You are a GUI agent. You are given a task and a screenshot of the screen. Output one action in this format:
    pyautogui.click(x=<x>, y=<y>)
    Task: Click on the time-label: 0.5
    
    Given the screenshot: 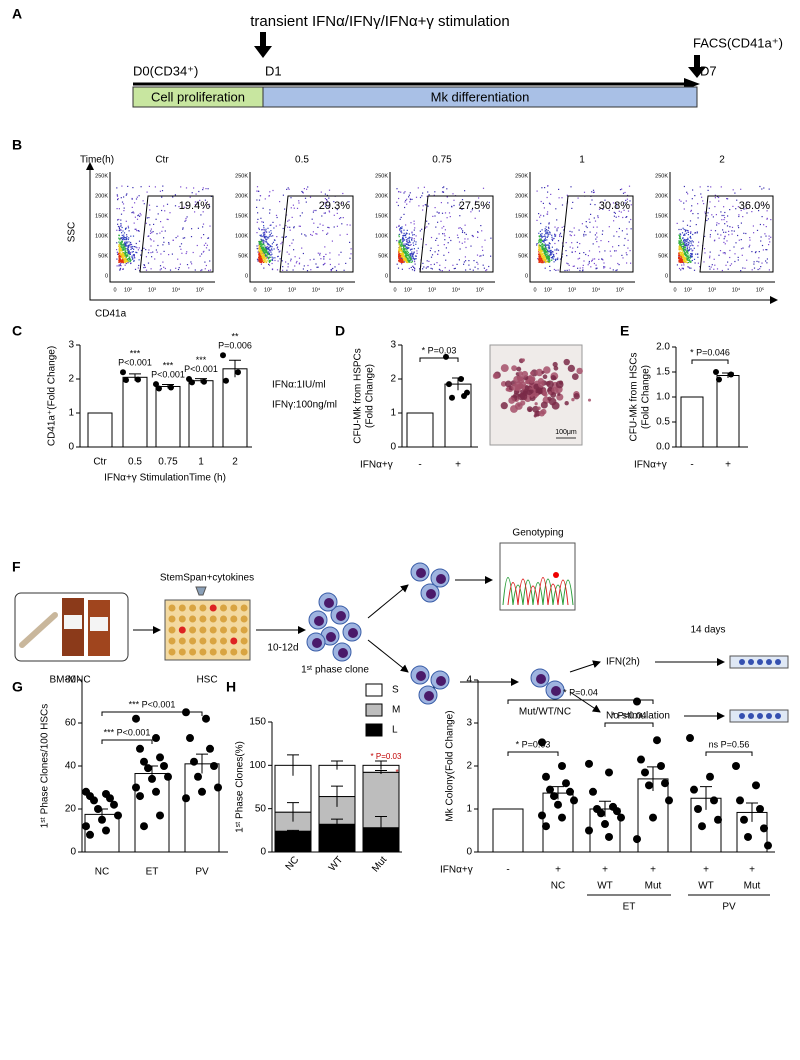 What is the action you would take?
    pyautogui.click(x=302, y=160)
    